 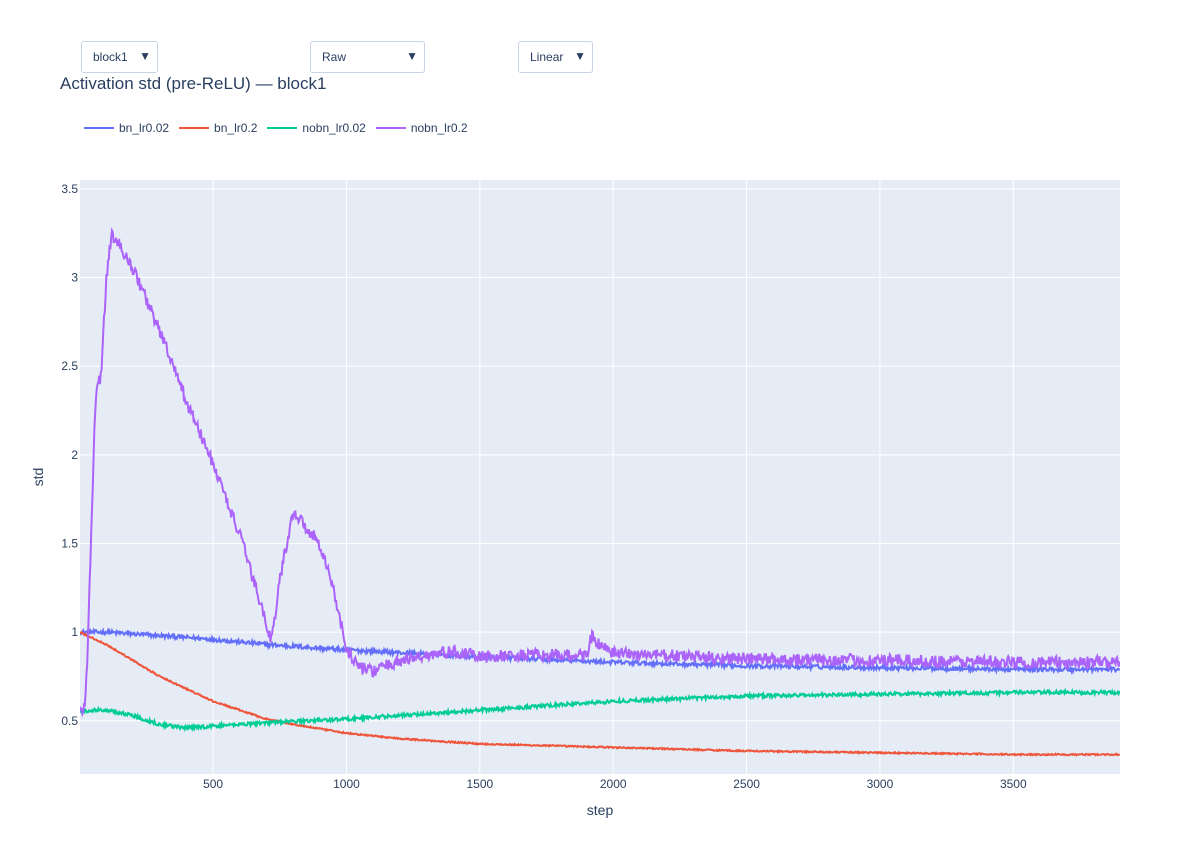 What do you see at coordinates (144, 128) in the screenshot?
I see `legend-label: bn_lr0.02` at bounding box center [144, 128].